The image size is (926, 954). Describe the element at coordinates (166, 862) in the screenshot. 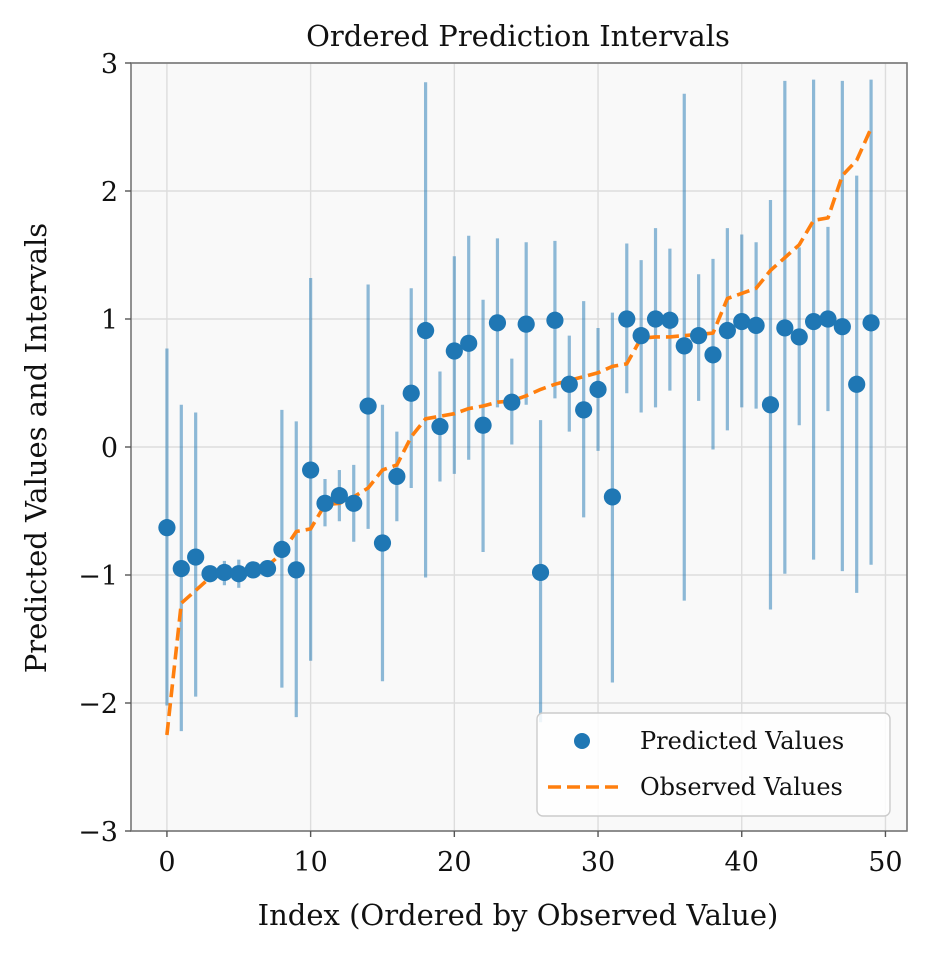

I see `x-tick-label: 0` at that location.